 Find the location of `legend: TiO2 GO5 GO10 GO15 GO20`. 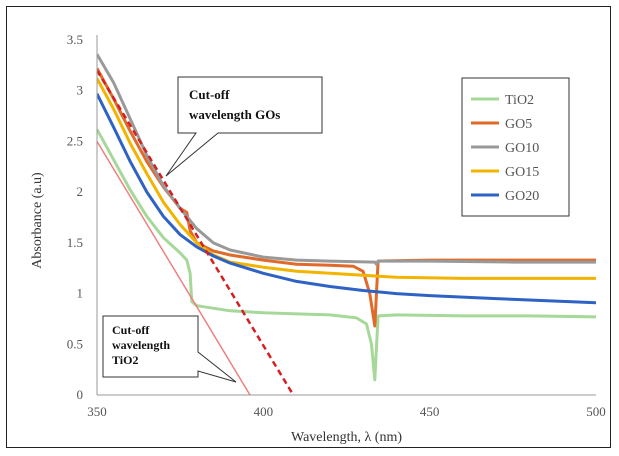

legend: TiO2 GO5 GO10 GO15 GO20 is located at coordinates (515, 147).